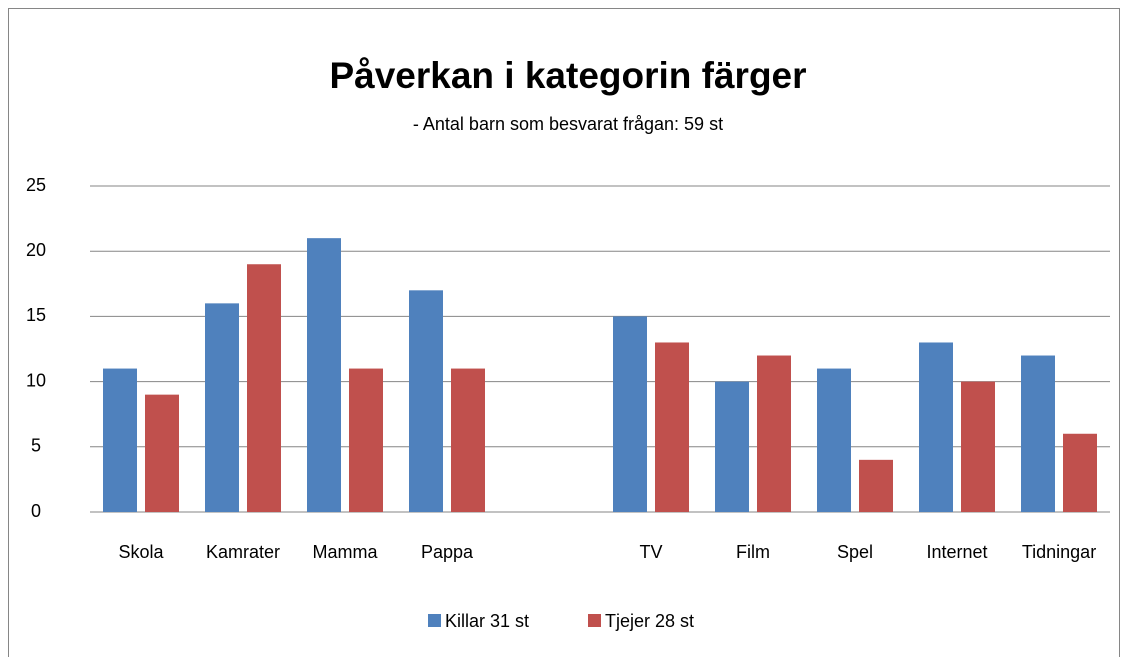 Image resolution: width=1129 pixels, height=662 pixels. I want to click on legend-label: Tjejer 28 st, so click(649, 621).